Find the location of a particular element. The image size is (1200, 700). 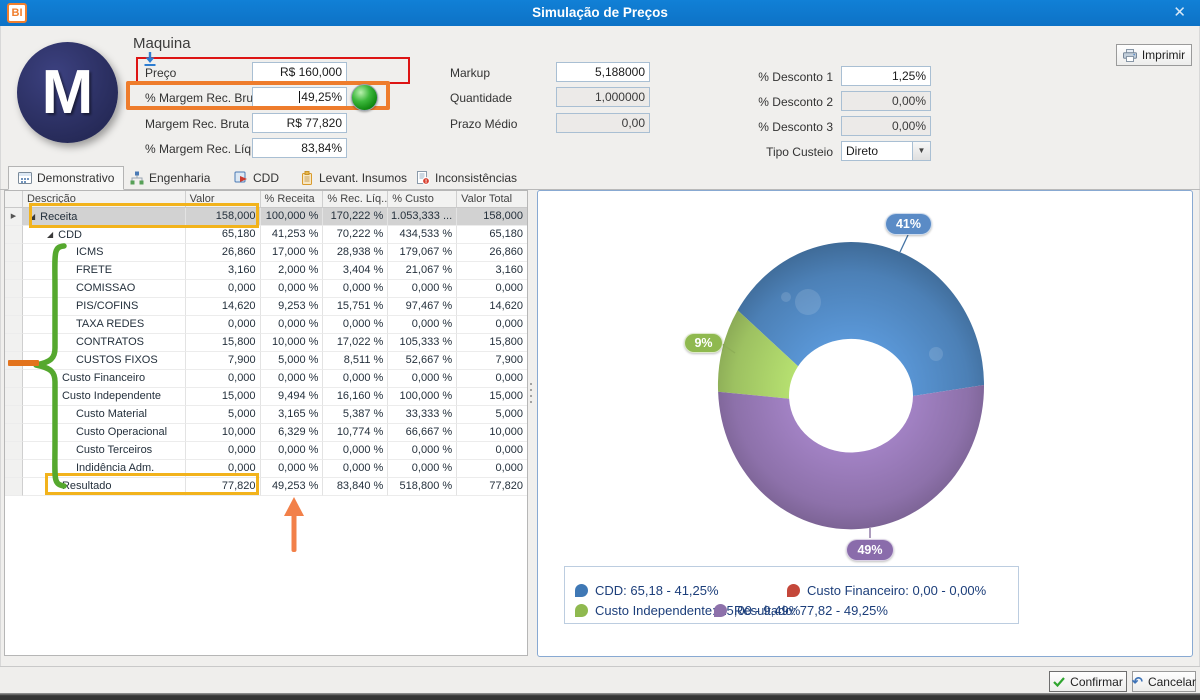

margem-bruta-input: R$ 77,820 is located at coordinates (299, 123).